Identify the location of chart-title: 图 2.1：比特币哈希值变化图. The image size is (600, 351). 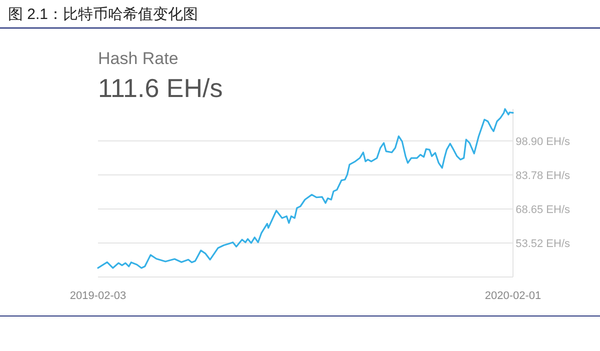
(103, 14).